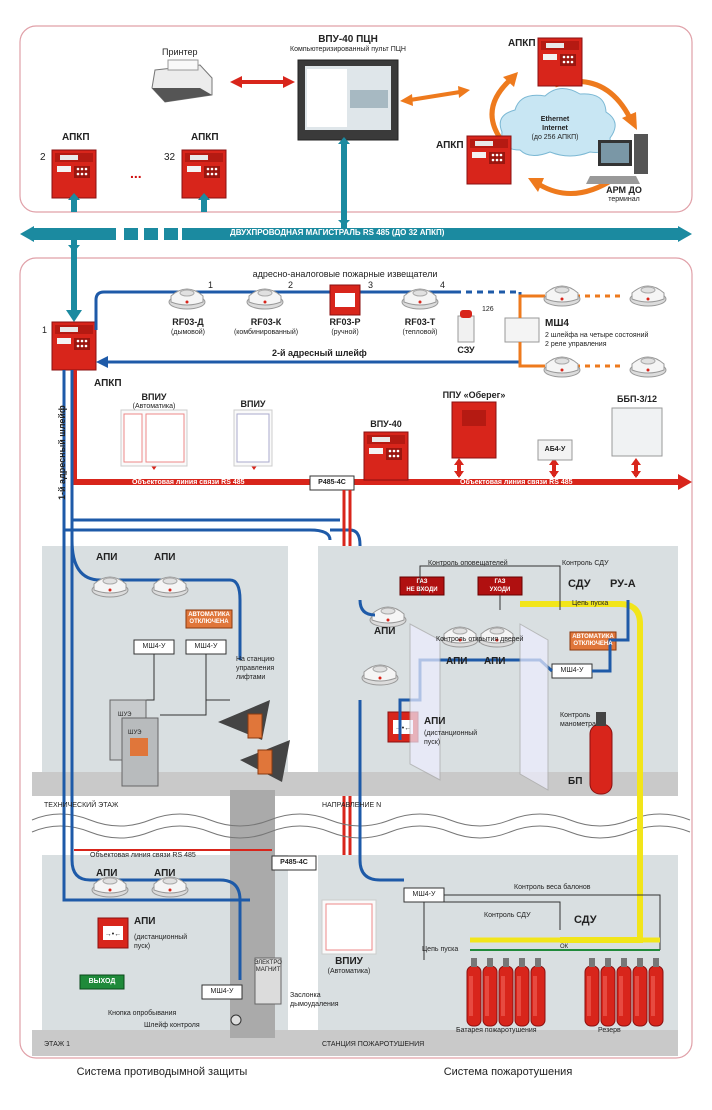  I want to click on detector-name: RF03-Р, so click(345, 322).